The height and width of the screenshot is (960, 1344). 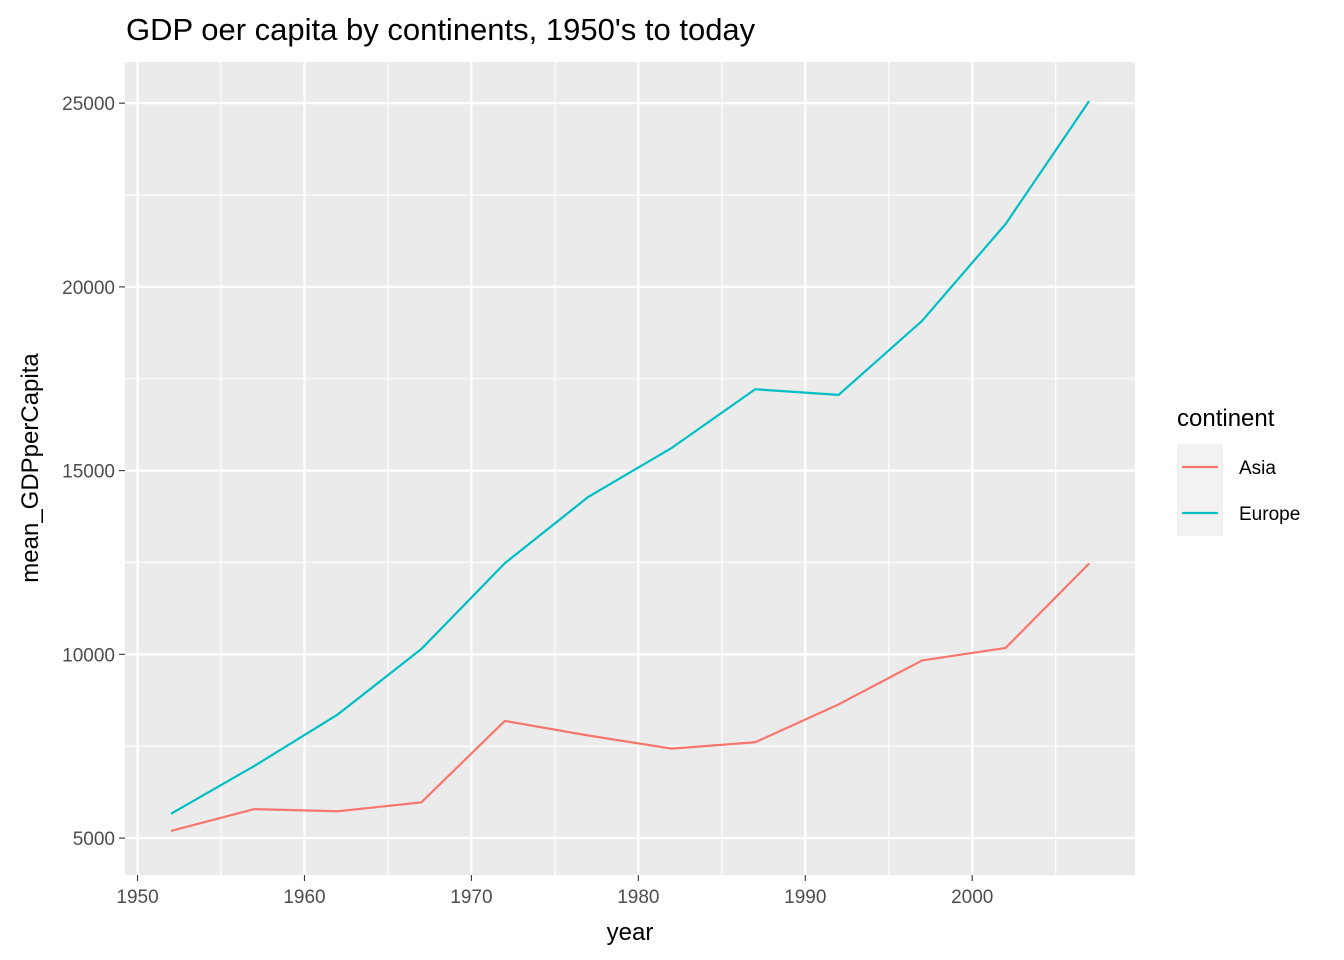 What do you see at coordinates (638, 897) in the screenshot?
I see `x-tick-label: 1980` at bounding box center [638, 897].